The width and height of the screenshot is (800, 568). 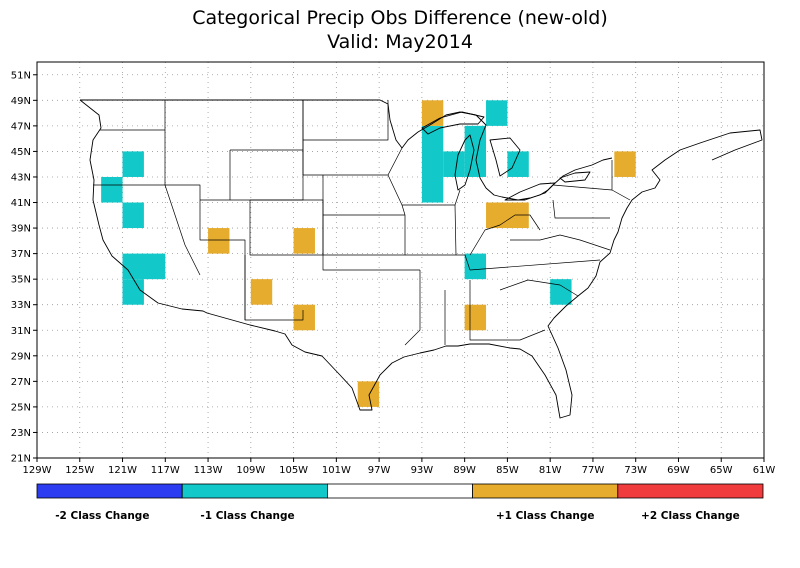 What do you see at coordinates (545, 516) in the screenshot?
I see `legend-label: +1 Class Change` at bounding box center [545, 516].